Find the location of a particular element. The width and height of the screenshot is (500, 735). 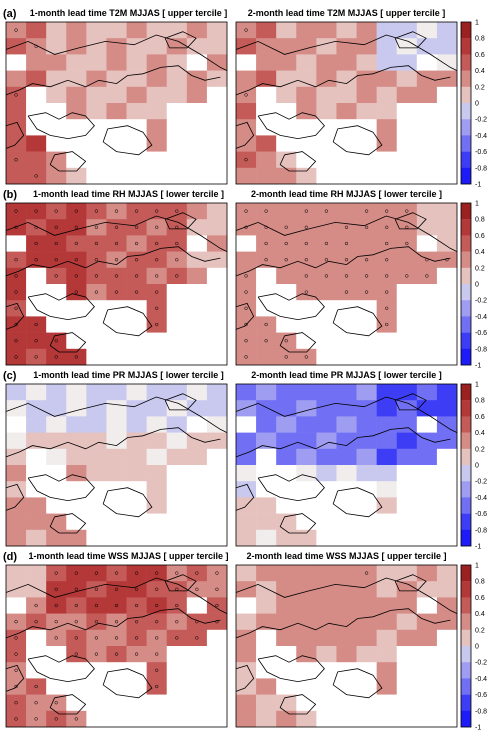

colorbar-tick: 1 is located at coordinates (477, 204).